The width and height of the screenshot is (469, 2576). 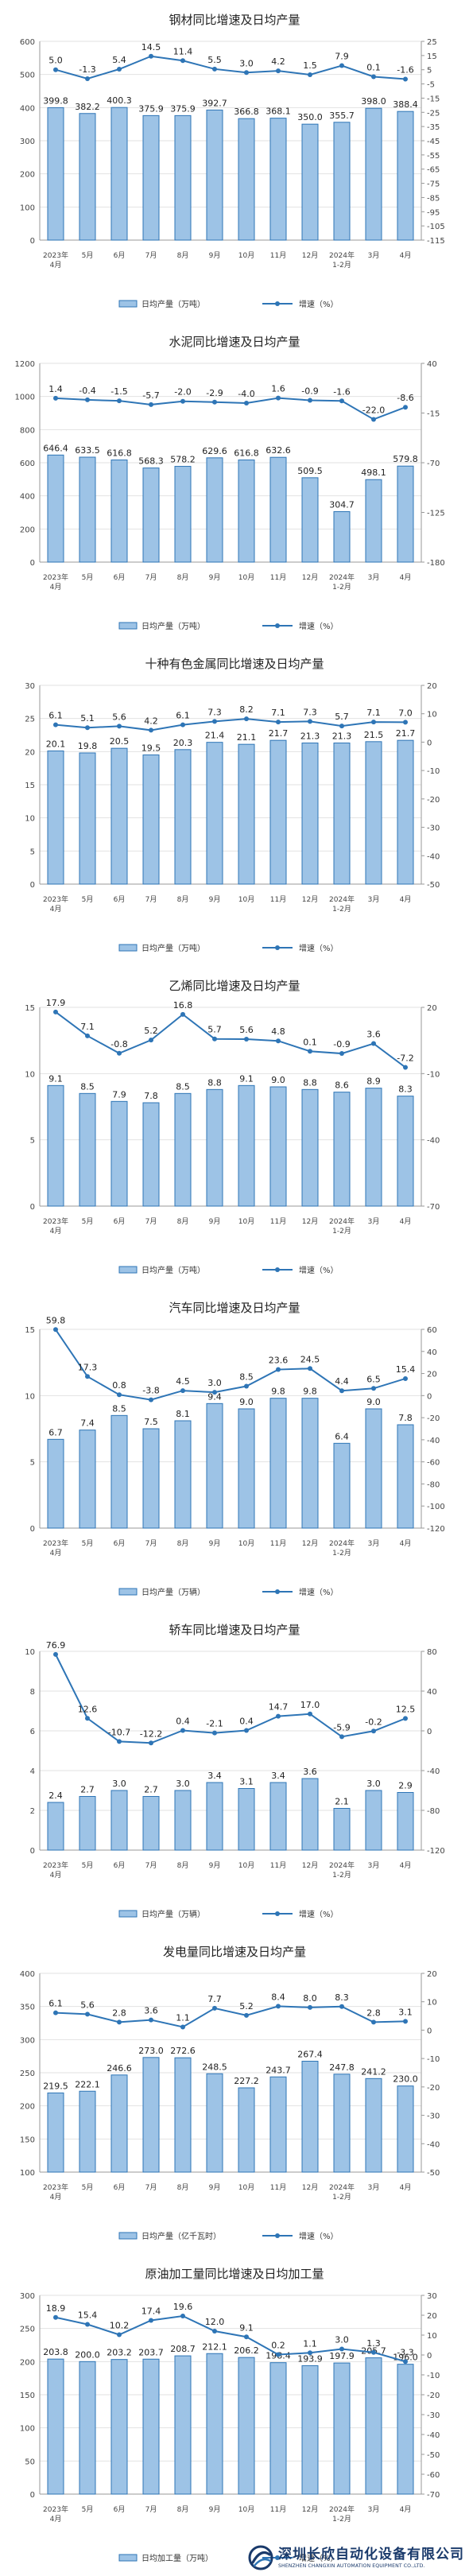 I want to click on legend-line-label: 增速（%）, so click(x=319, y=2558).